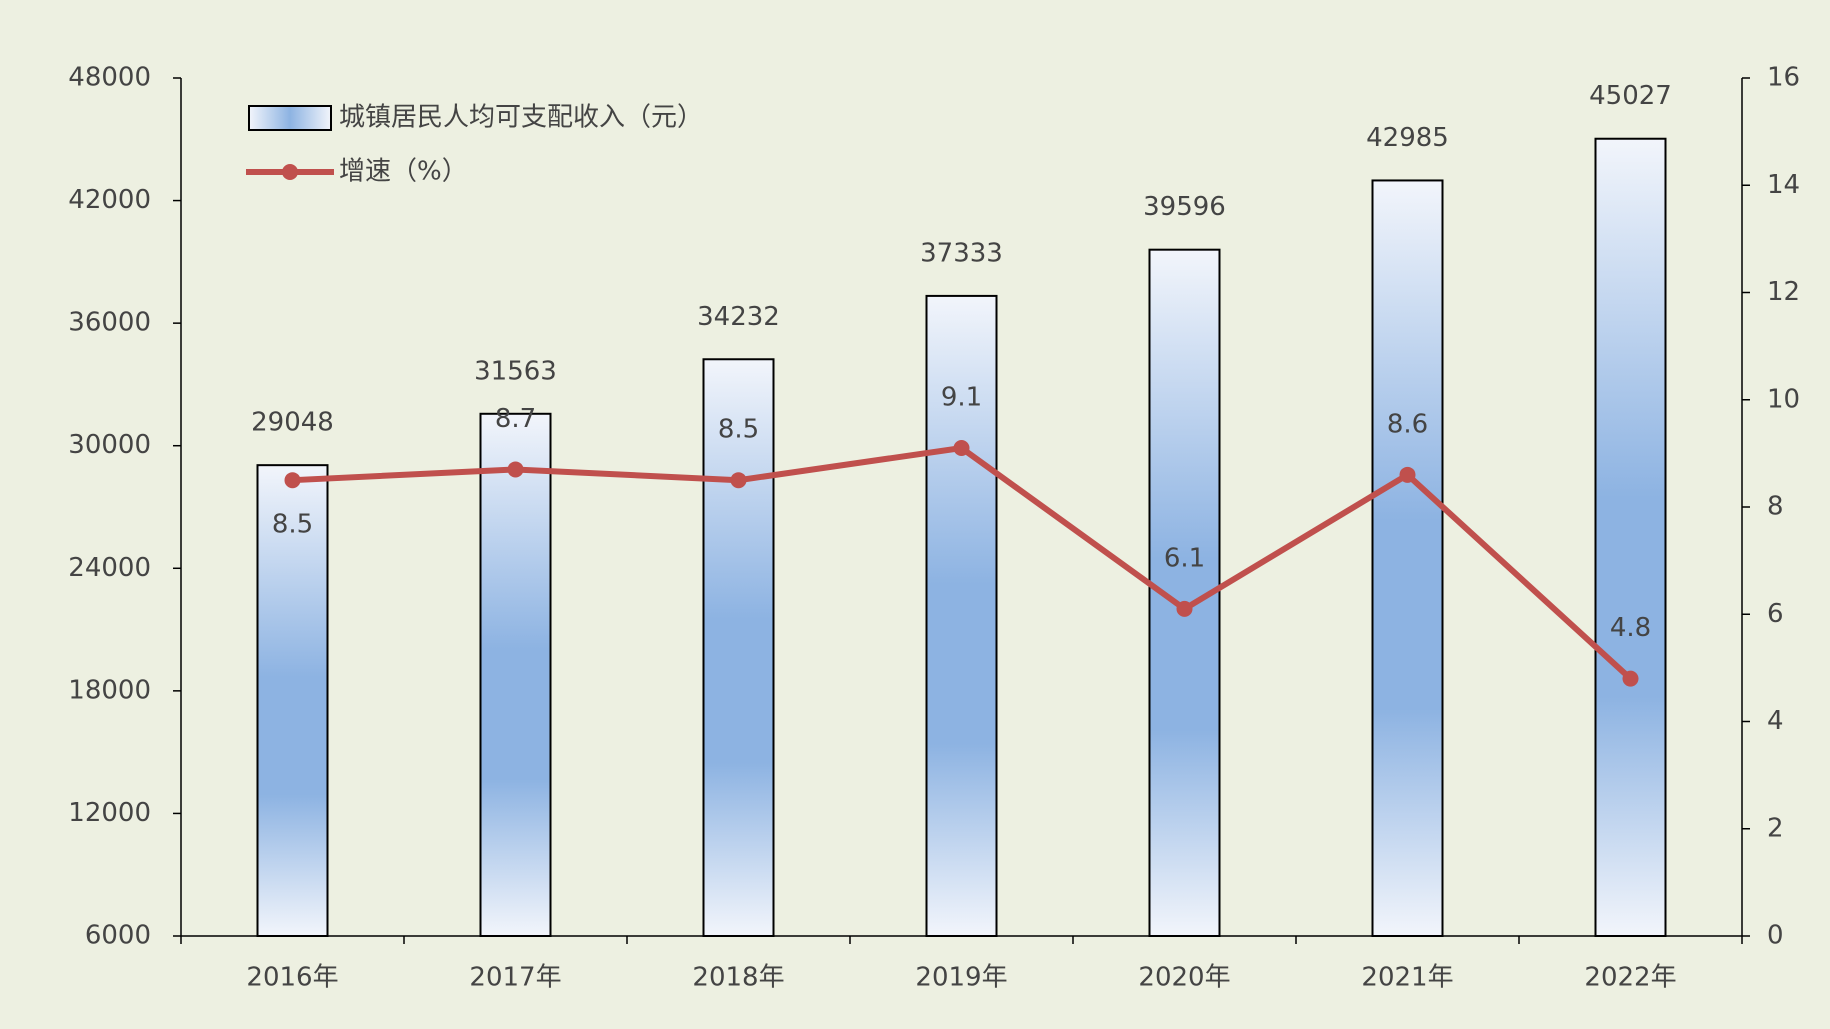 The height and width of the screenshot is (1029, 1830). Describe the element at coordinates (403, 172) in the screenshot. I see `legend-label: 增速（%）` at that location.